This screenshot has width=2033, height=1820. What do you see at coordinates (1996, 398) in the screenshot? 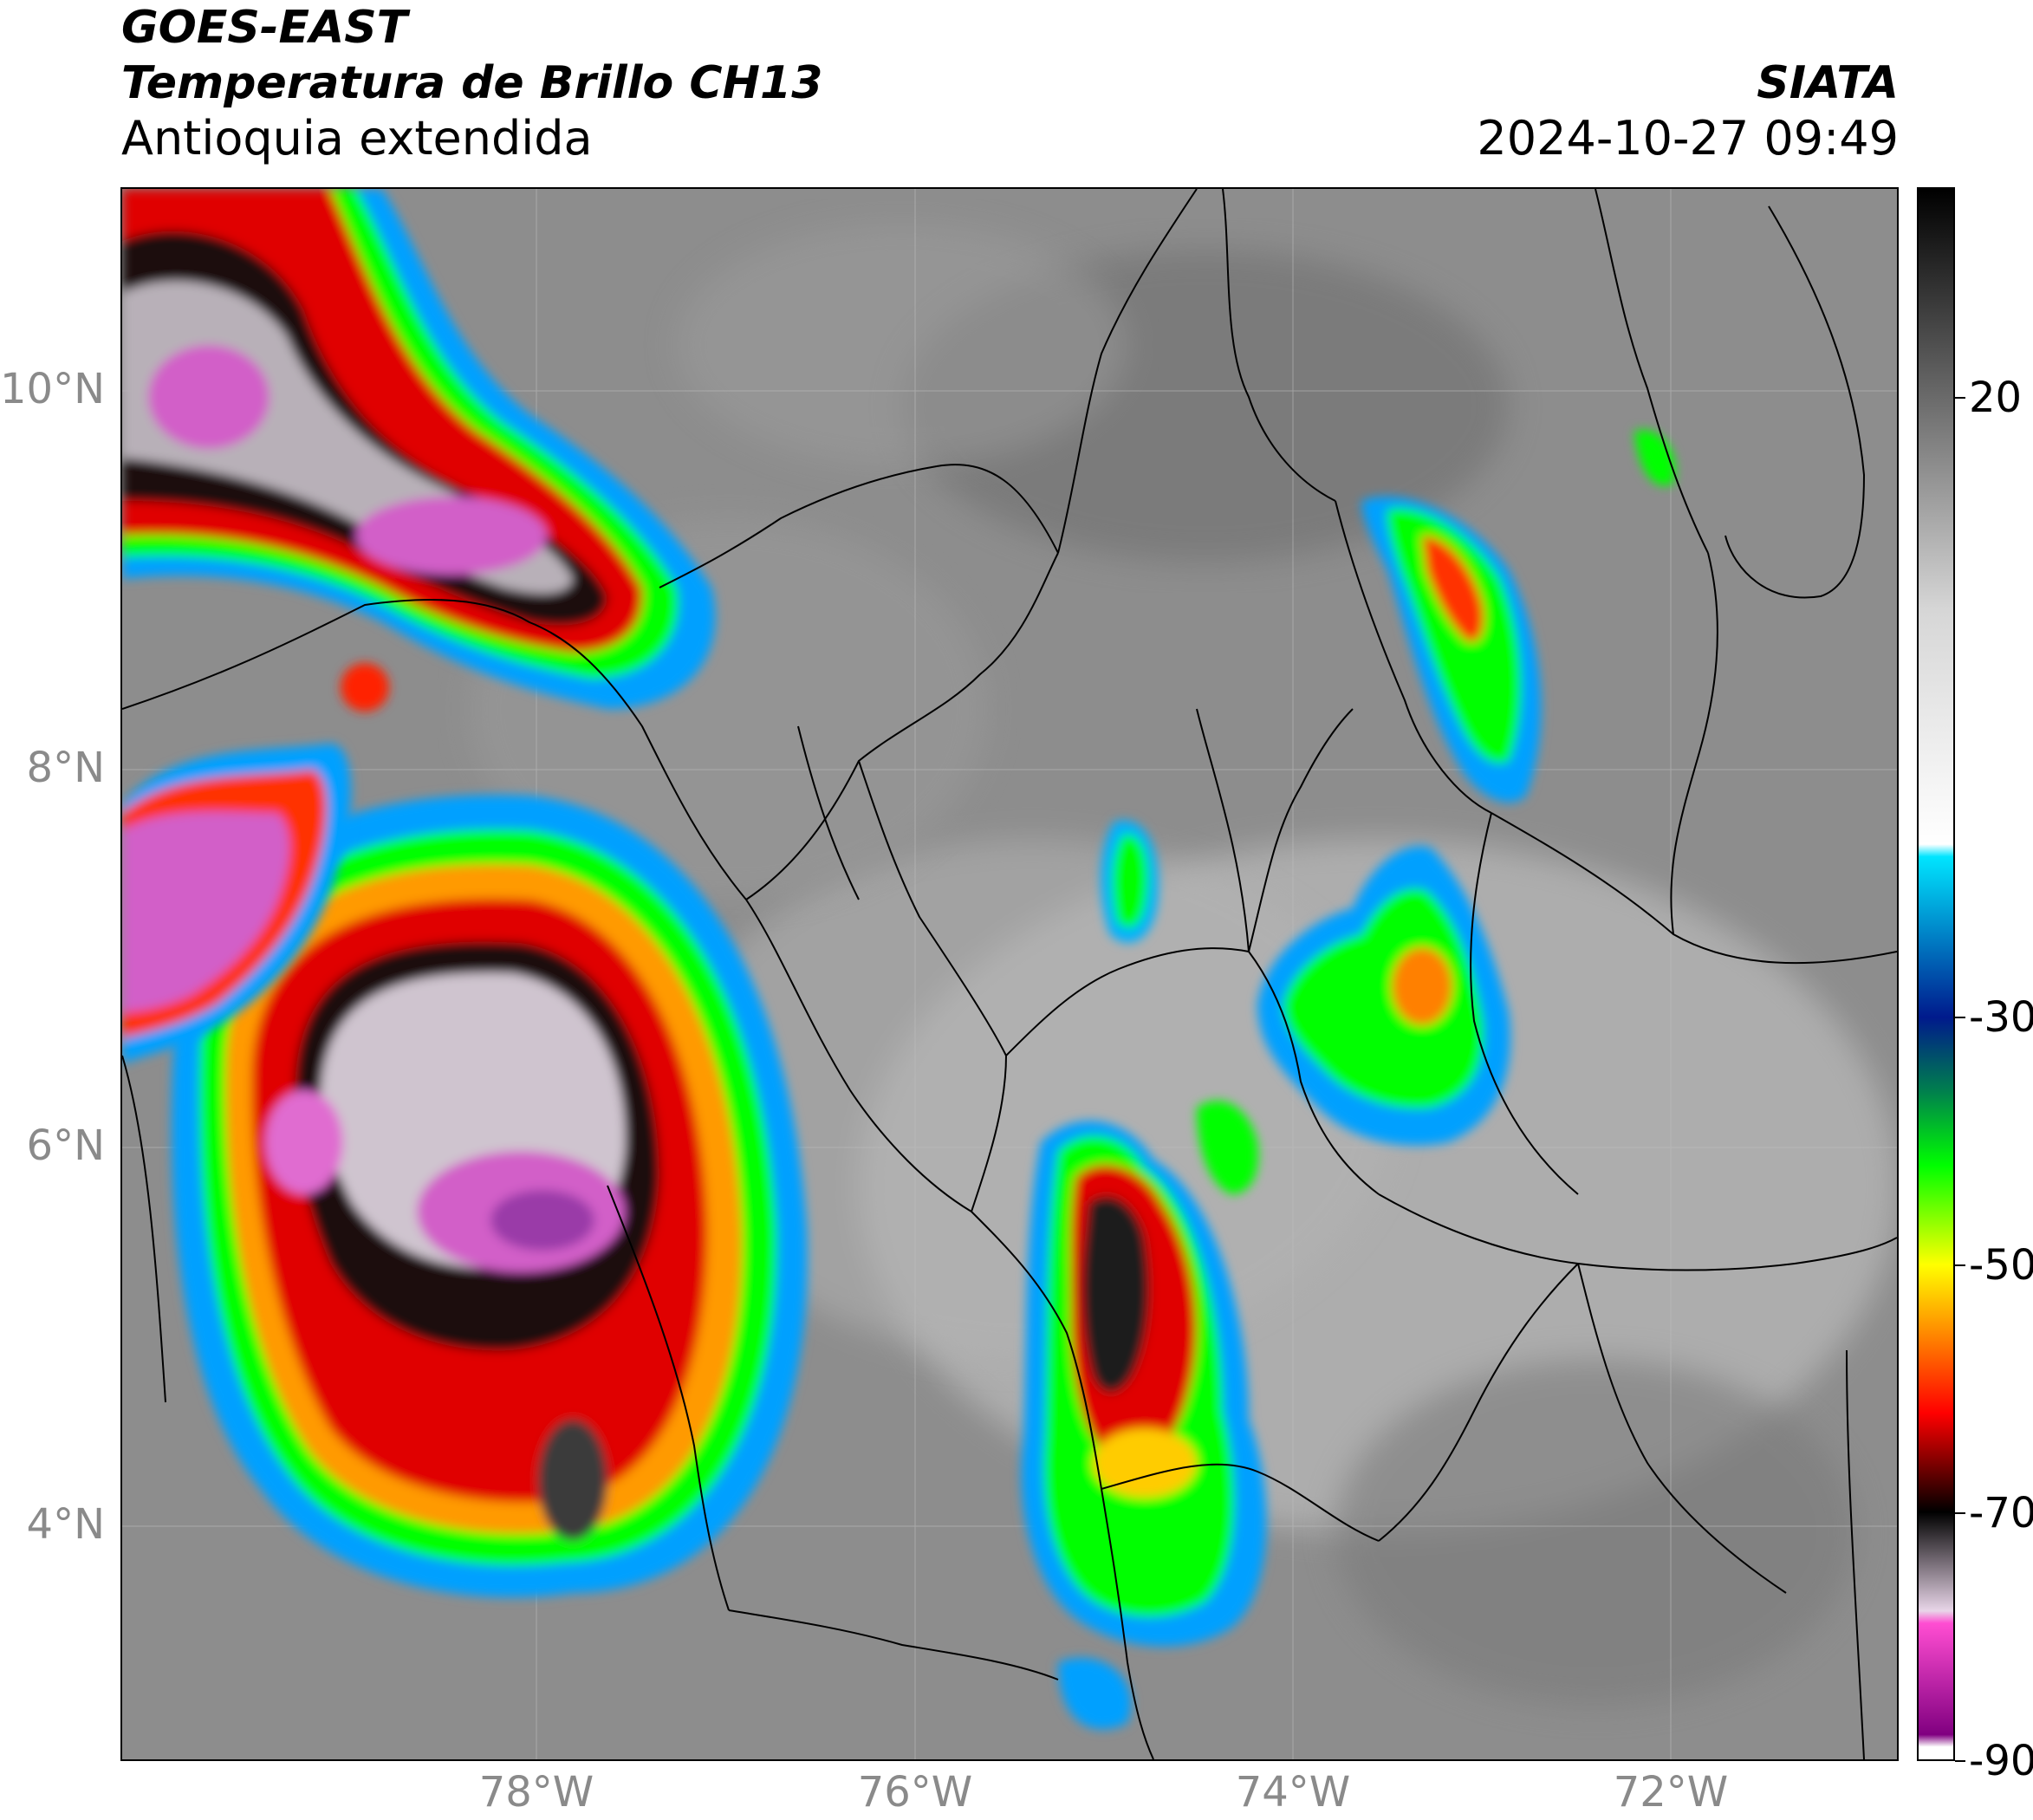
I see `colorbar-label-20: 20` at bounding box center [1996, 398].